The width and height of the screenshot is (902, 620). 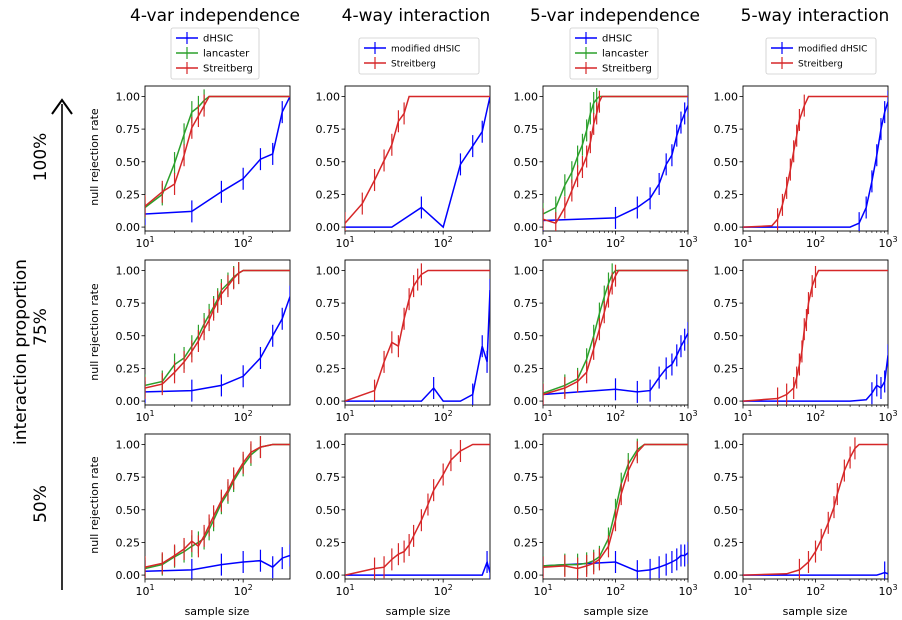 What do you see at coordinates (218, 39) in the screenshot?
I see `legend-entry: dHSIC` at bounding box center [218, 39].